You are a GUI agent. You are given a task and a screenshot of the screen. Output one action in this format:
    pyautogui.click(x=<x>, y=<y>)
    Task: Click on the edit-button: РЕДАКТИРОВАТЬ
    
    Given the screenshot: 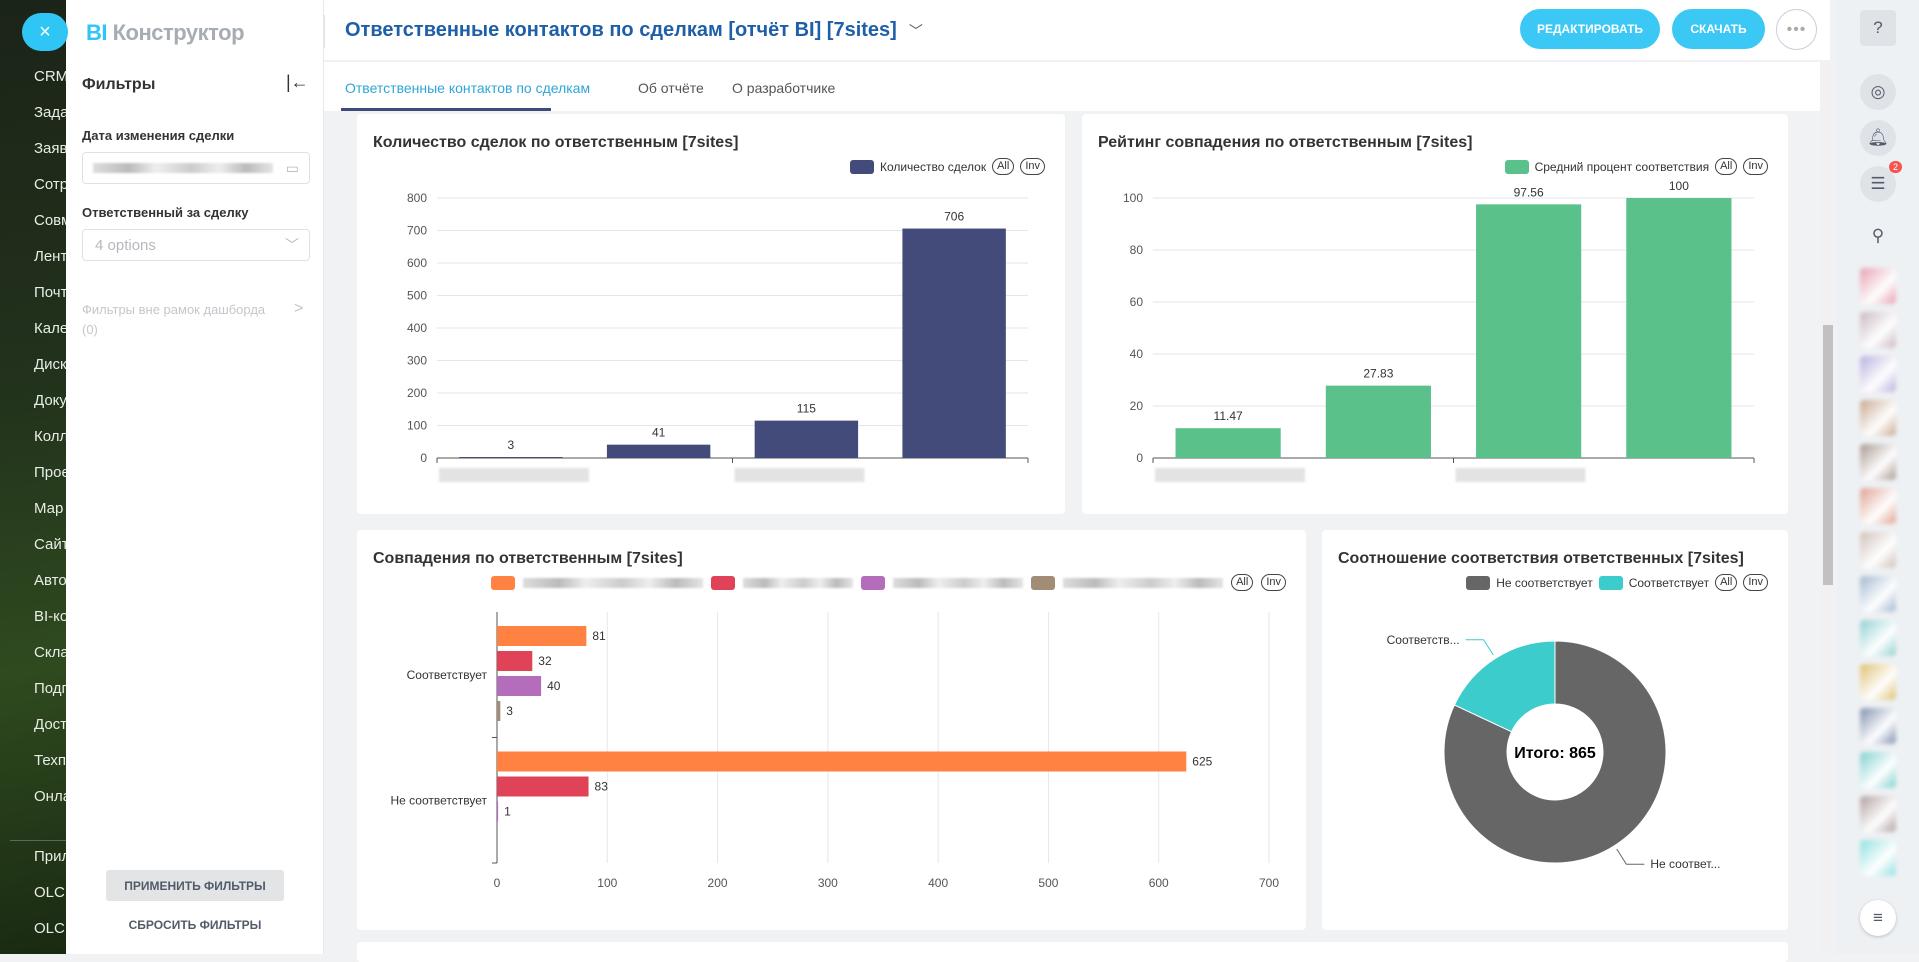 What is the action you would take?
    pyautogui.click(x=1590, y=29)
    